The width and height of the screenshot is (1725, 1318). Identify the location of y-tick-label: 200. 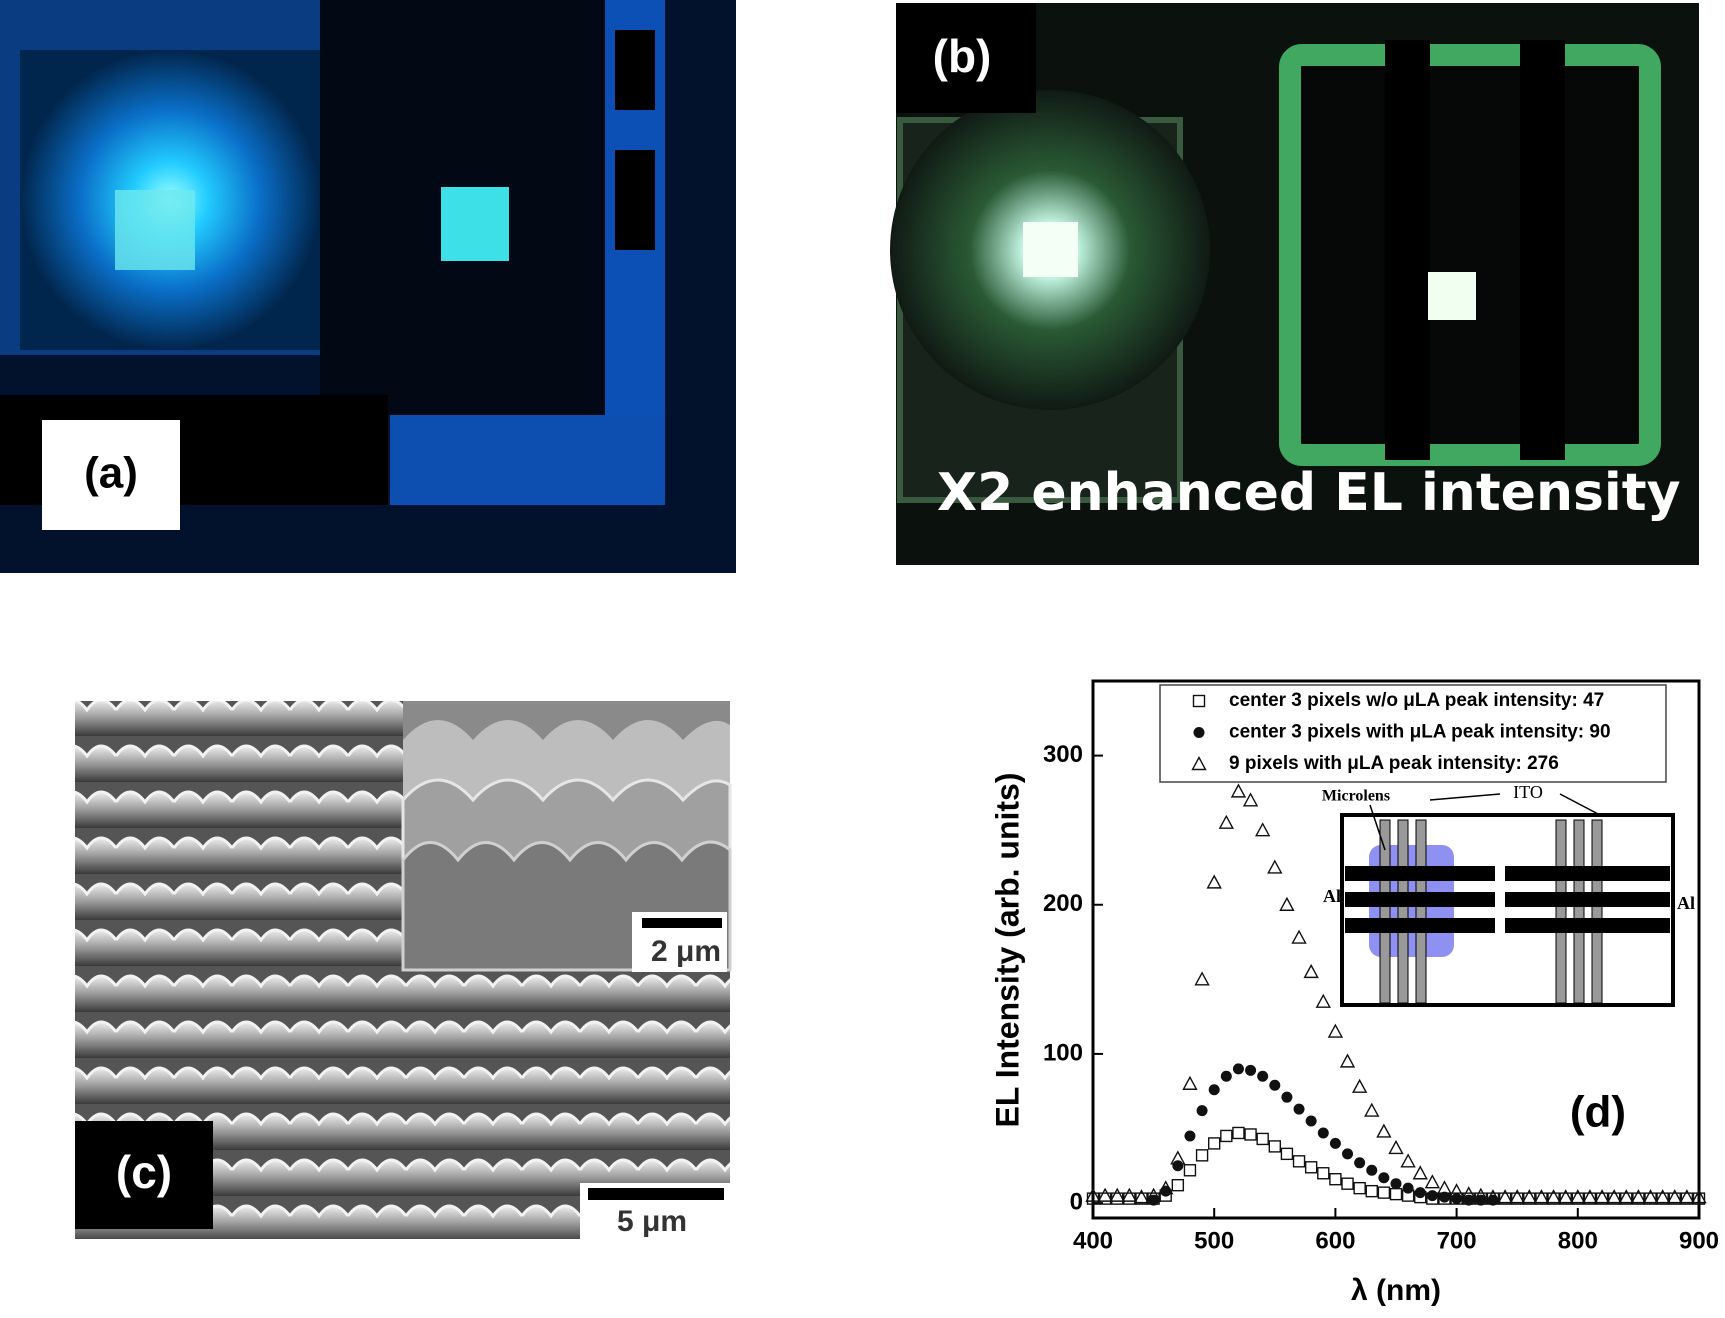
(1063, 903).